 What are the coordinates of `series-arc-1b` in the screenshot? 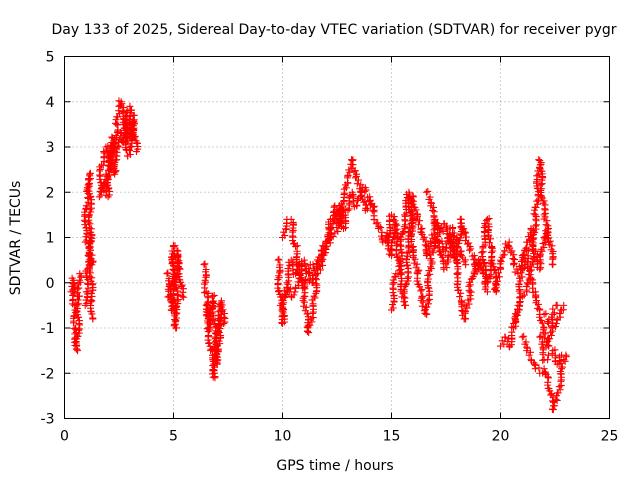 It's located at (89, 271).